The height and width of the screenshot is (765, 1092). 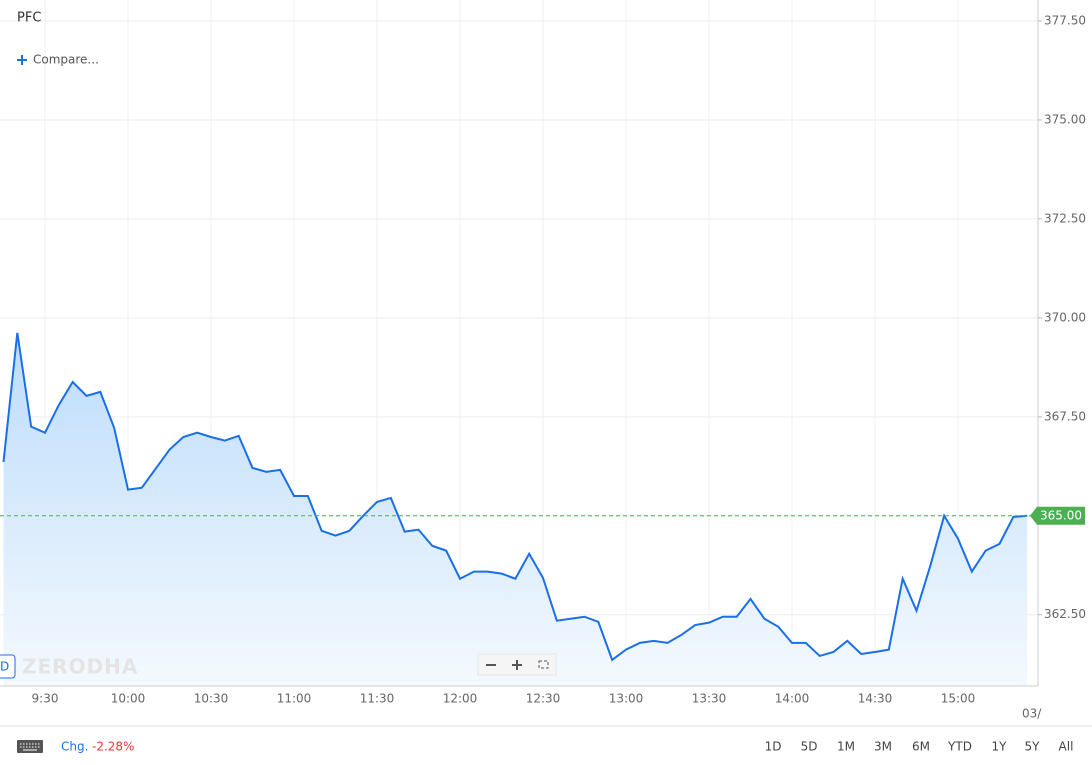 What do you see at coordinates (377, 699) in the screenshot?
I see `x-tick-label: 11:30` at bounding box center [377, 699].